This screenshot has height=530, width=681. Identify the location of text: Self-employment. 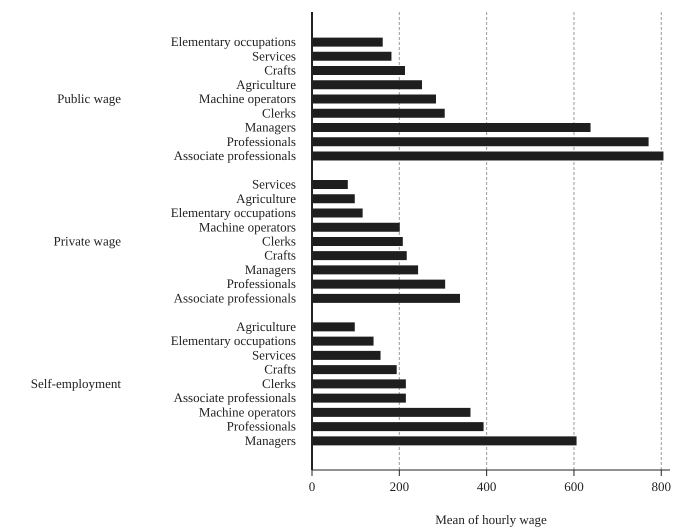
(76, 383).